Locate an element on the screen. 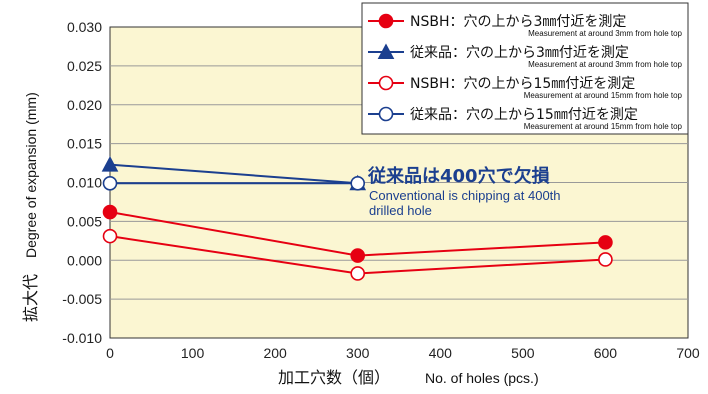 The width and height of the screenshot is (708, 394). y-tick-label: 0.010 is located at coordinates (84, 183).